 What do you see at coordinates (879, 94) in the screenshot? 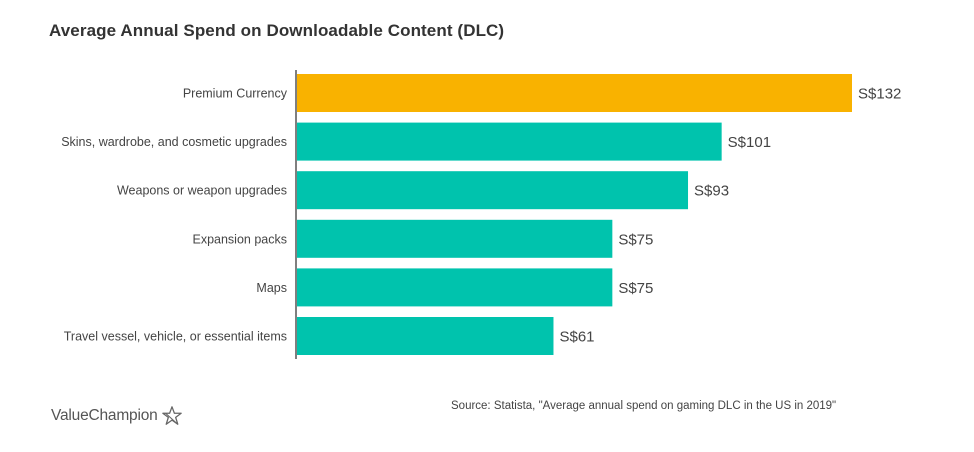
I see `value-label: S$132` at bounding box center [879, 94].